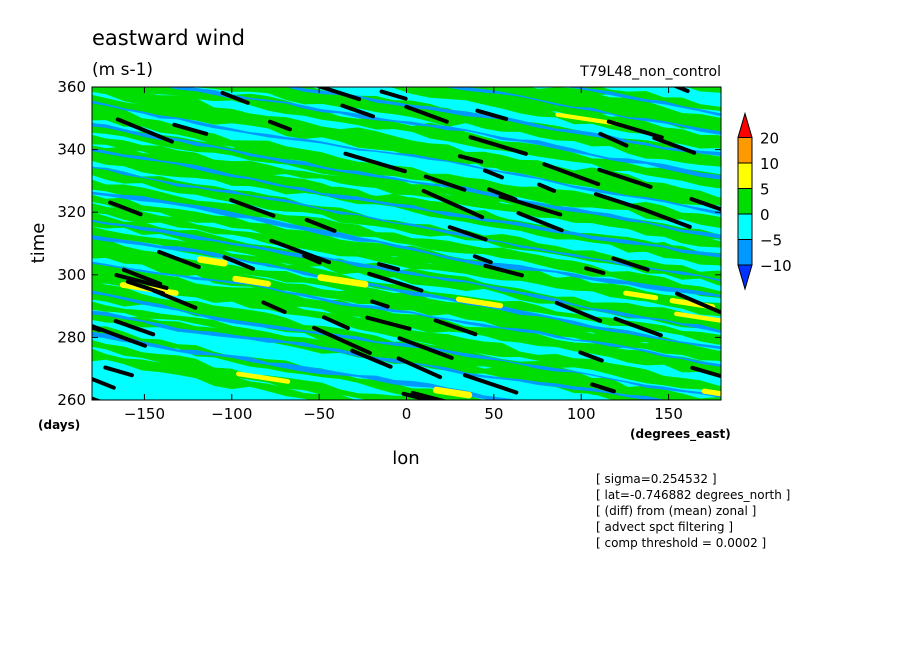 The width and height of the screenshot is (904, 654). What do you see at coordinates (71, 337) in the screenshot?
I see `y-tick-label: 280` at bounding box center [71, 337].